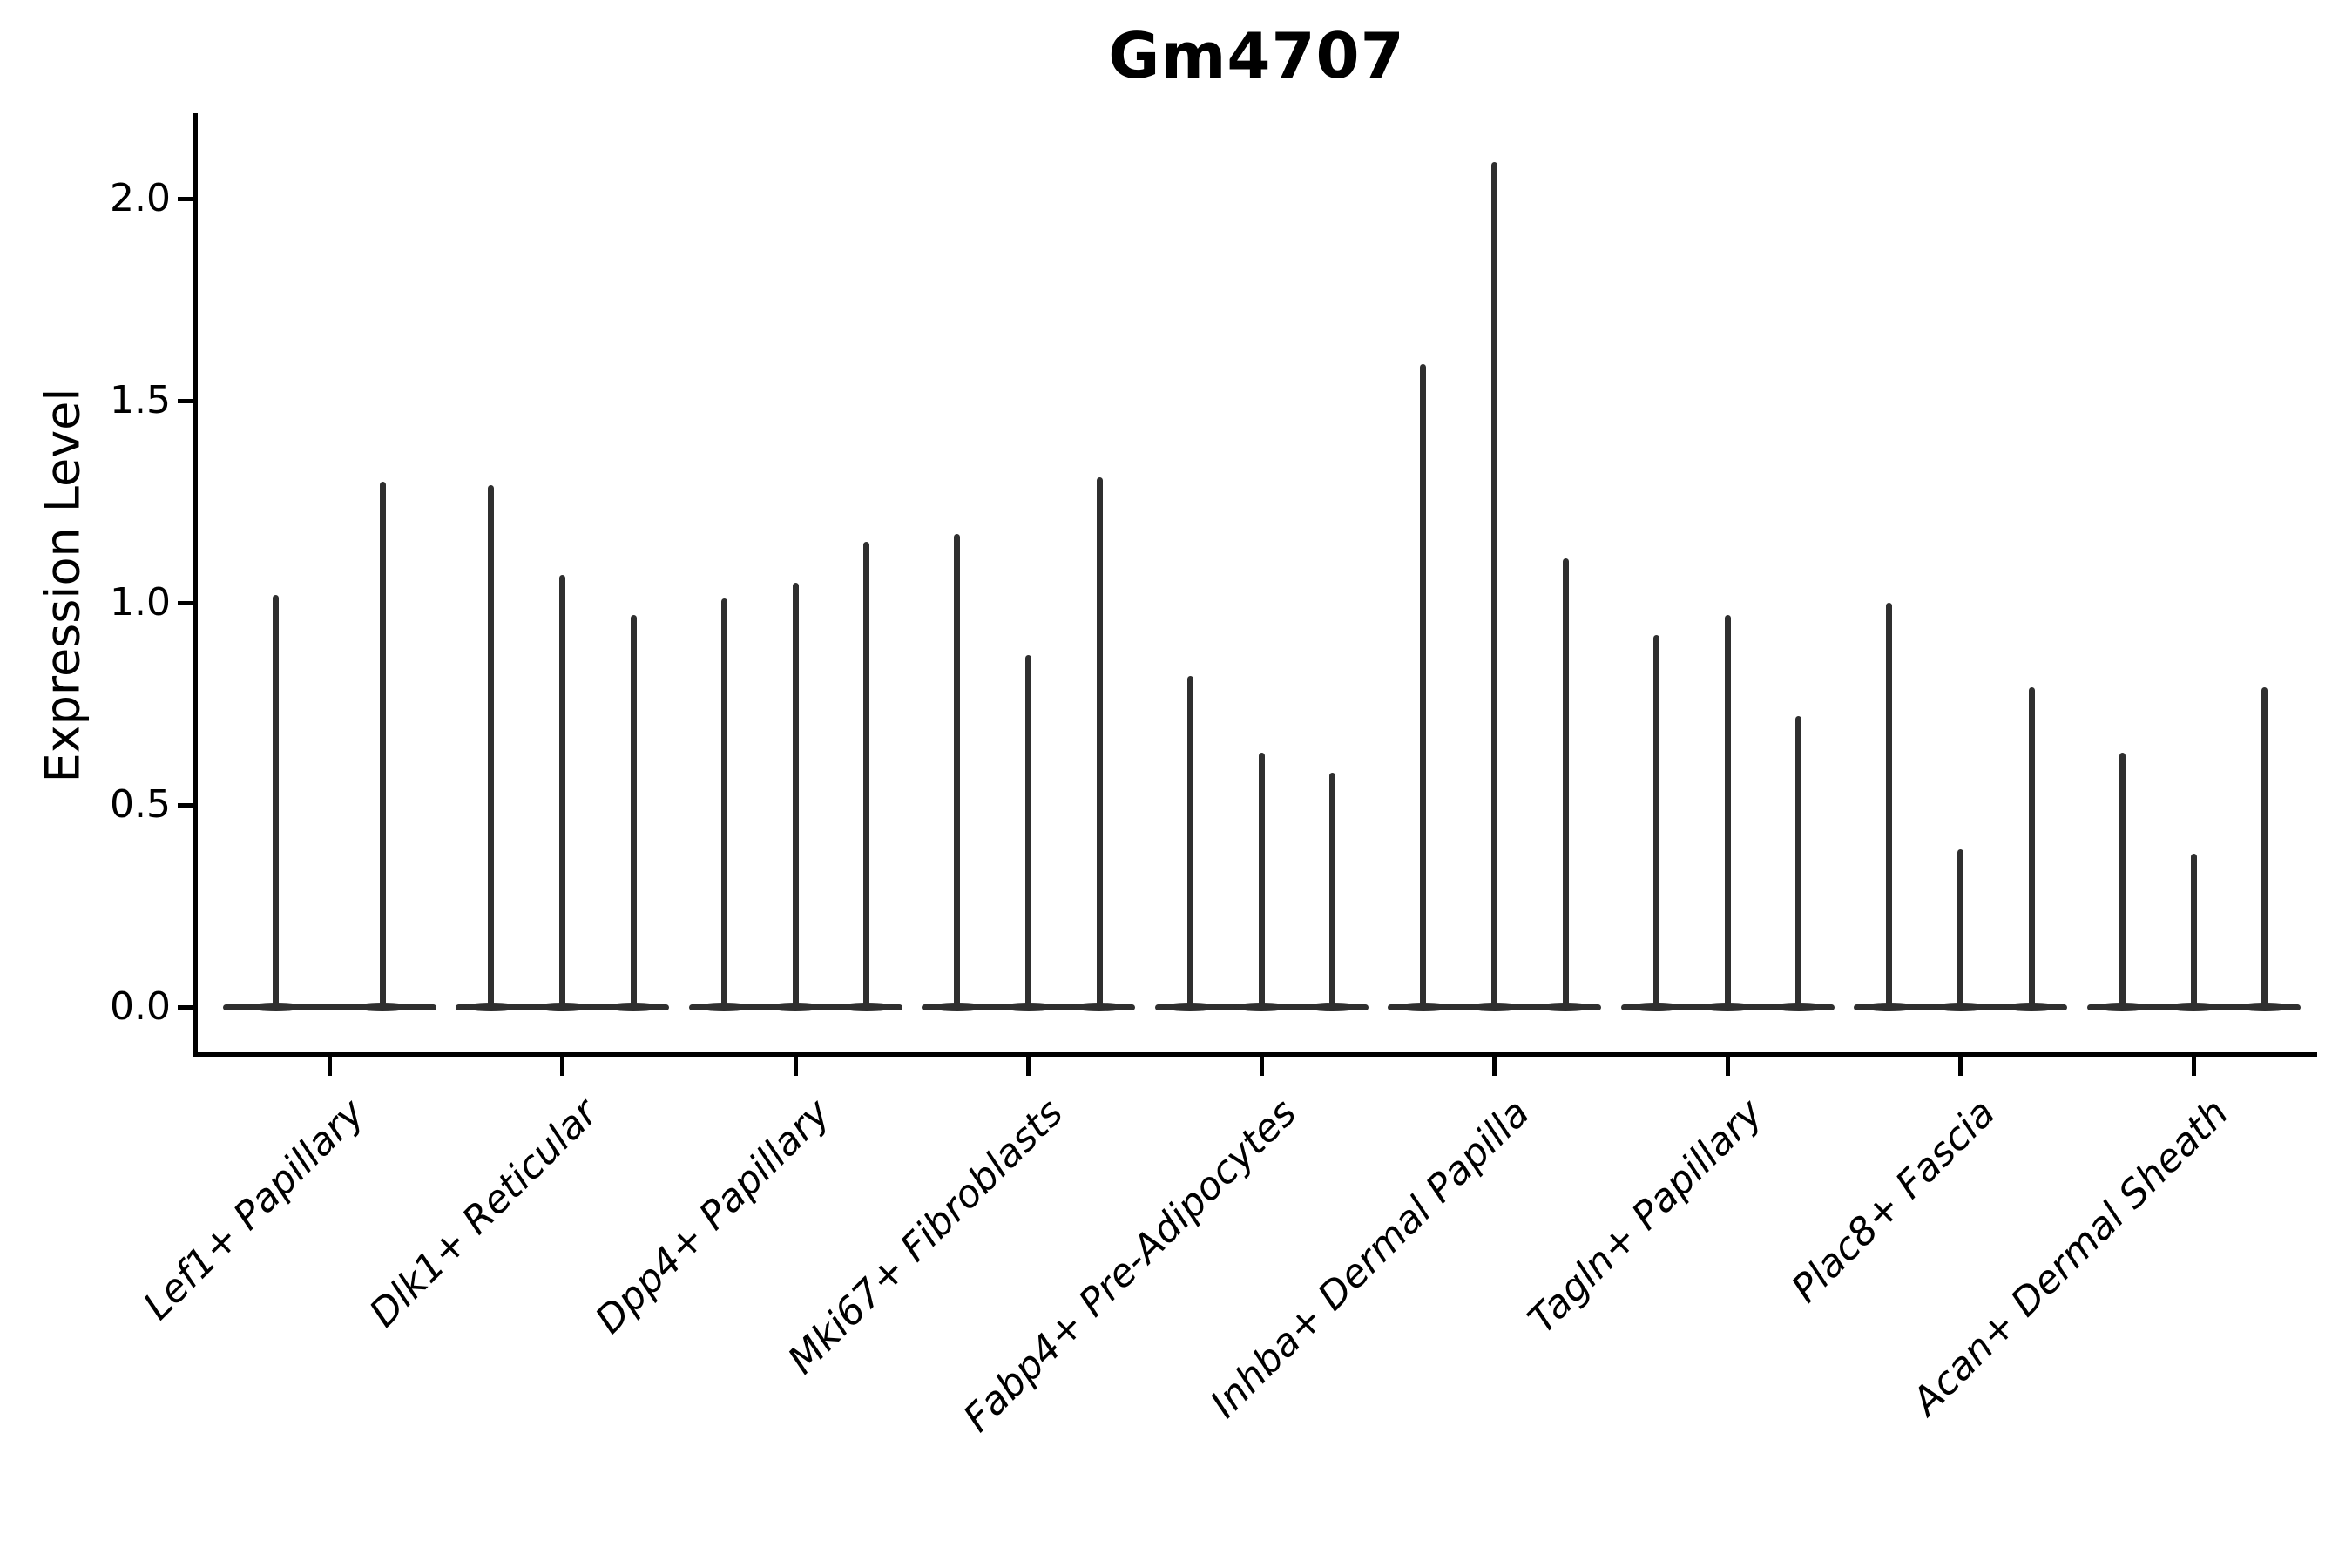 The image size is (2352, 1568). Describe the element at coordinates (255, 1210) in the screenshot. I see `x-tick-label: Lef1+ Papillary` at that location.